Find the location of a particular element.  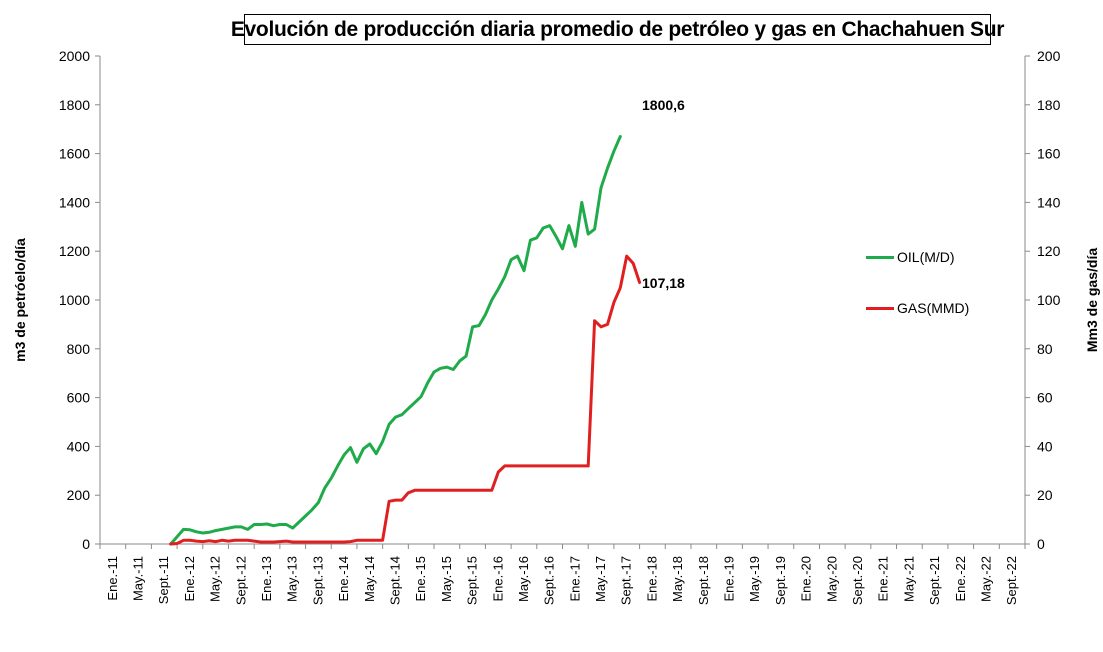

y-right-tick-label: 60 is located at coordinates (1045, 398).